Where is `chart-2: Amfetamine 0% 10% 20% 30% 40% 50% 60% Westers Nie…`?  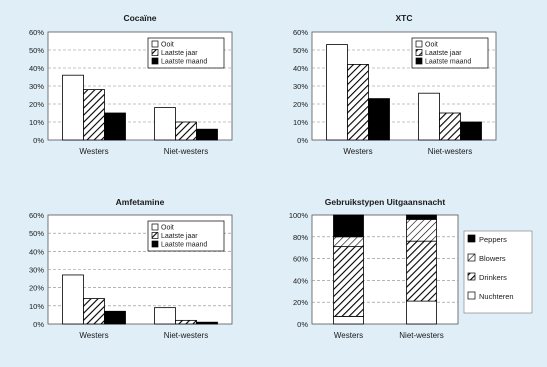 chart-2: Amfetamine 0% 10% 20% 30% 40% 50% 60% Westers Nie… is located at coordinates (131, 268).